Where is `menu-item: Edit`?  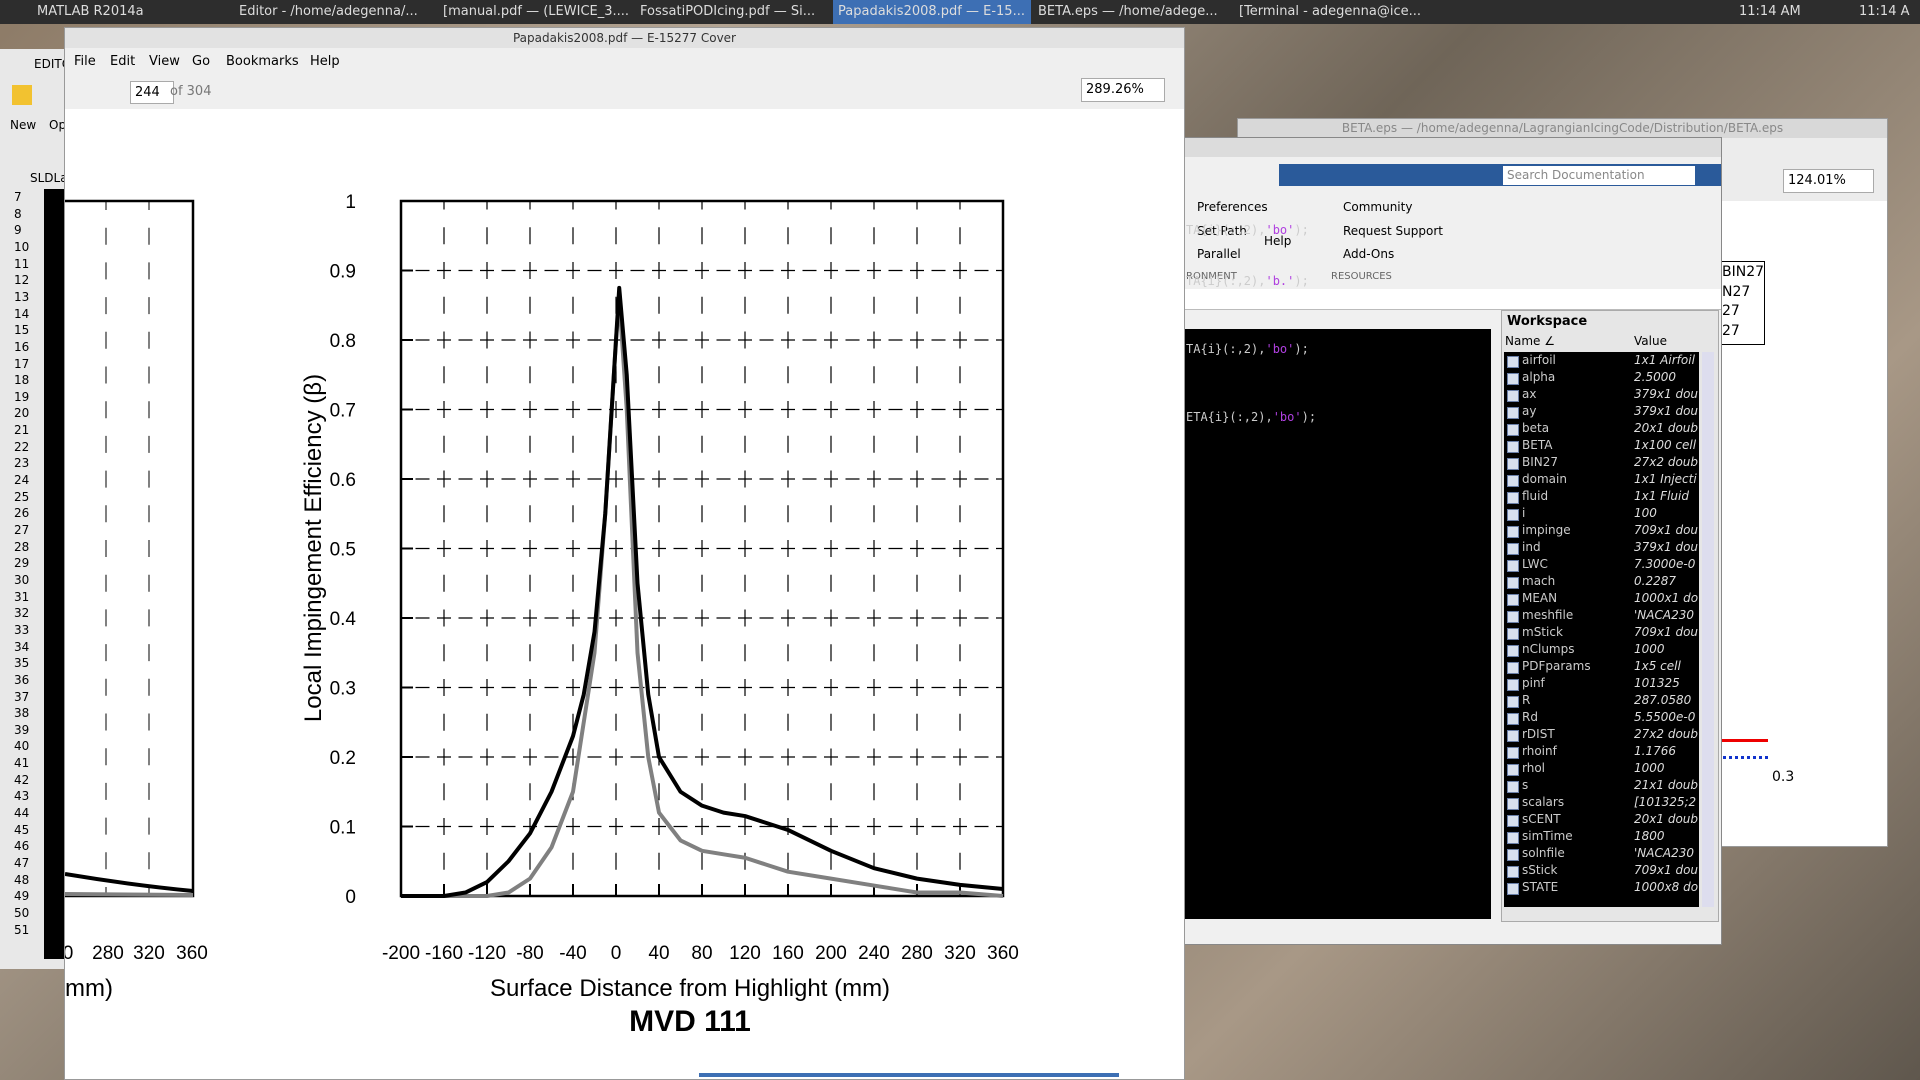 menu-item: Edit is located at coordinates (123, 61).